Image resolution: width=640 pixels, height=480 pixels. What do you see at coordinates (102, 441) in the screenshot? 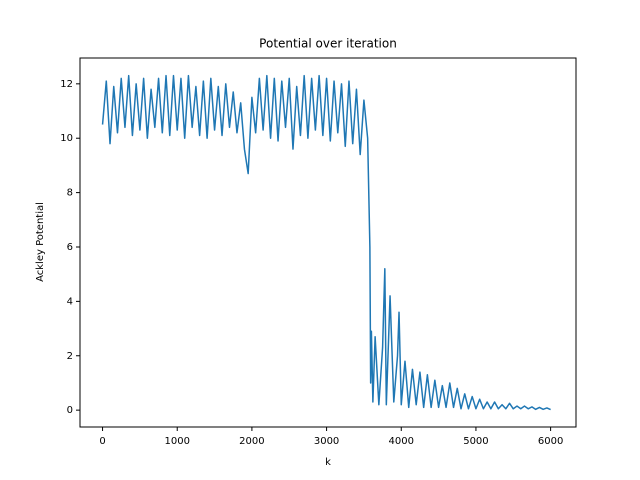
I see `x-tick-label: 0` at bounding box center [102, 441].